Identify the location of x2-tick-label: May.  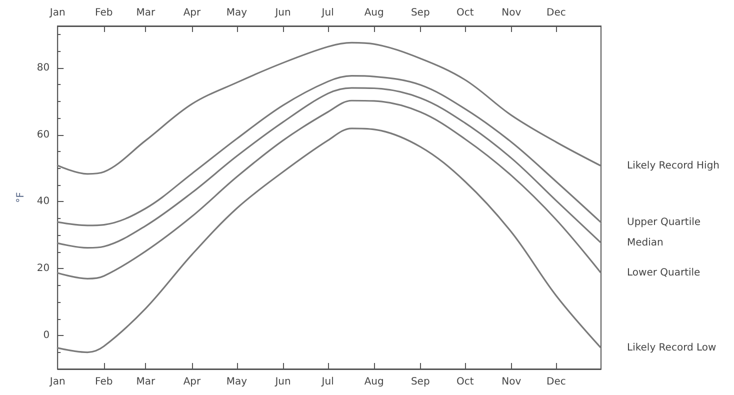
(237, 13).